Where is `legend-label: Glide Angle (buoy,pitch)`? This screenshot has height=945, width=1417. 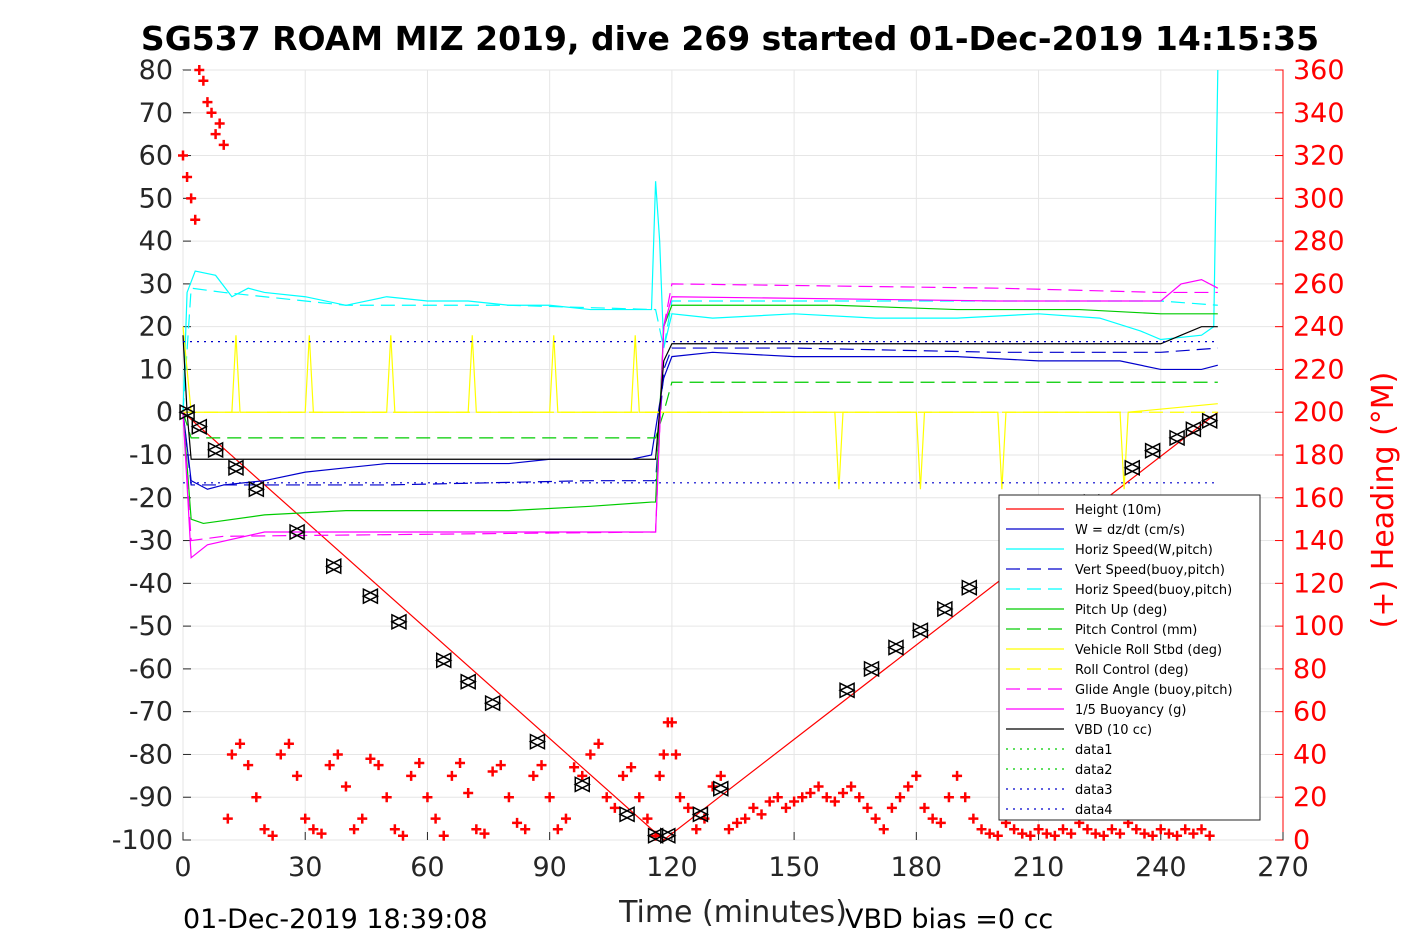
legend-label: Glide Angle (buoy,pitch) is located at coordinates (1154, 690).